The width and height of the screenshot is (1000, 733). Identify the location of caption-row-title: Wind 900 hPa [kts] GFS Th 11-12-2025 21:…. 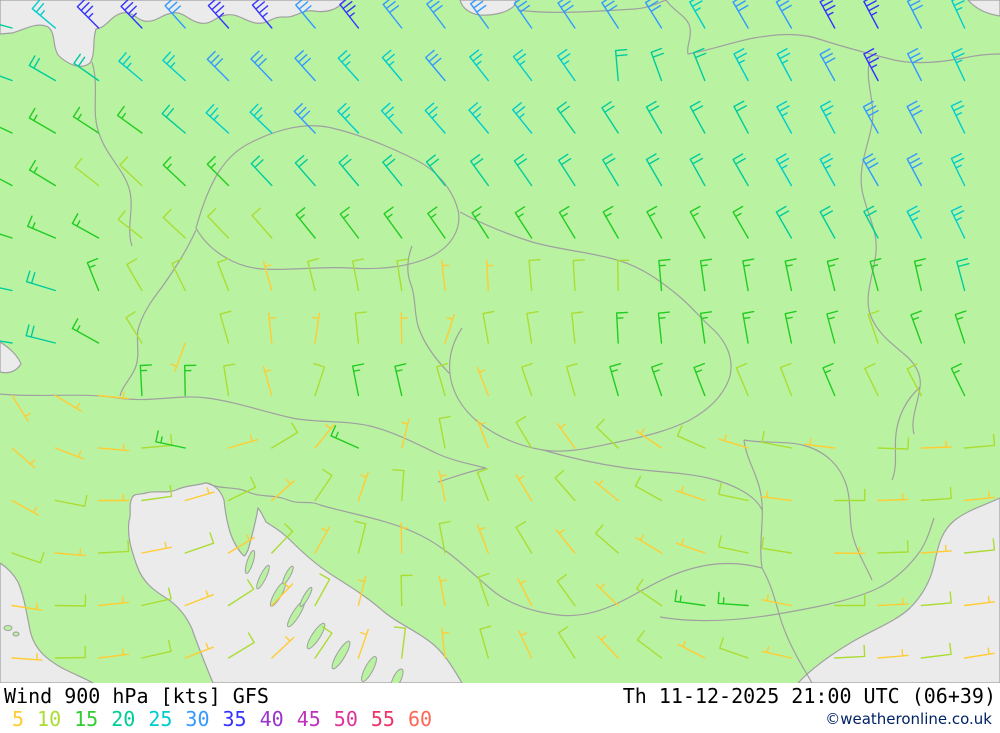
(500, 696).